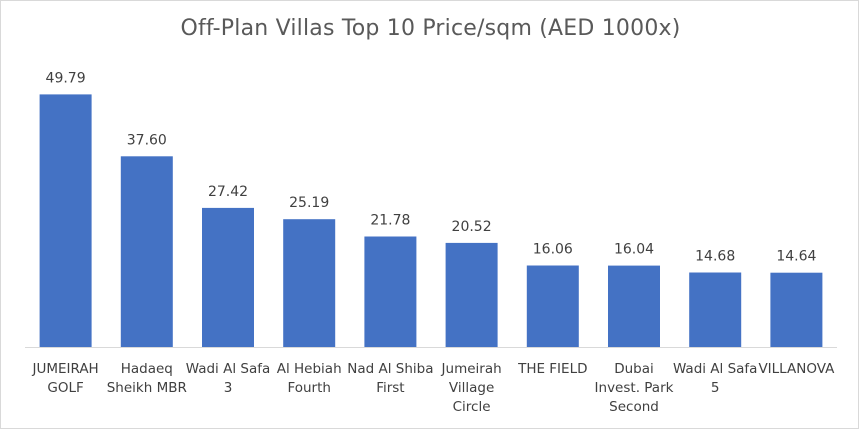 This screenshot has width=859, height=430. I want to click on category-label: Nad Al Shiba First, so click(390, 378).